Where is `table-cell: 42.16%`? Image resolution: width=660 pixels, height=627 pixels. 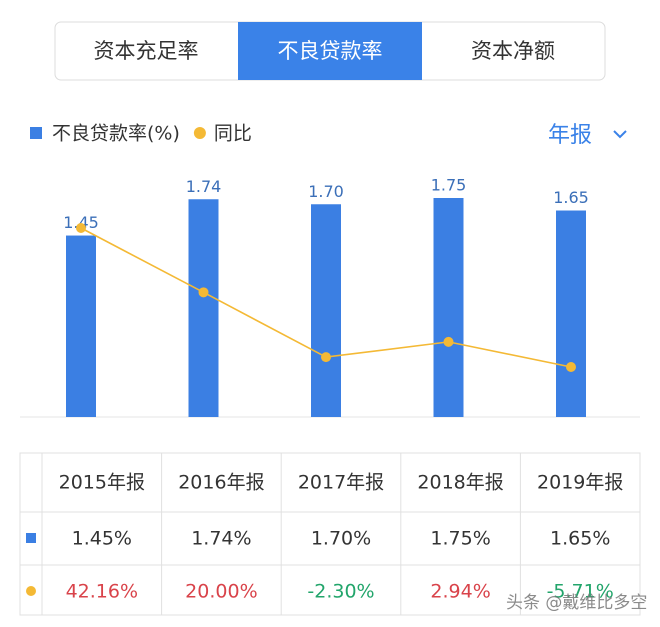 table-cell: 42.16% is located at coordinates (102, 592).